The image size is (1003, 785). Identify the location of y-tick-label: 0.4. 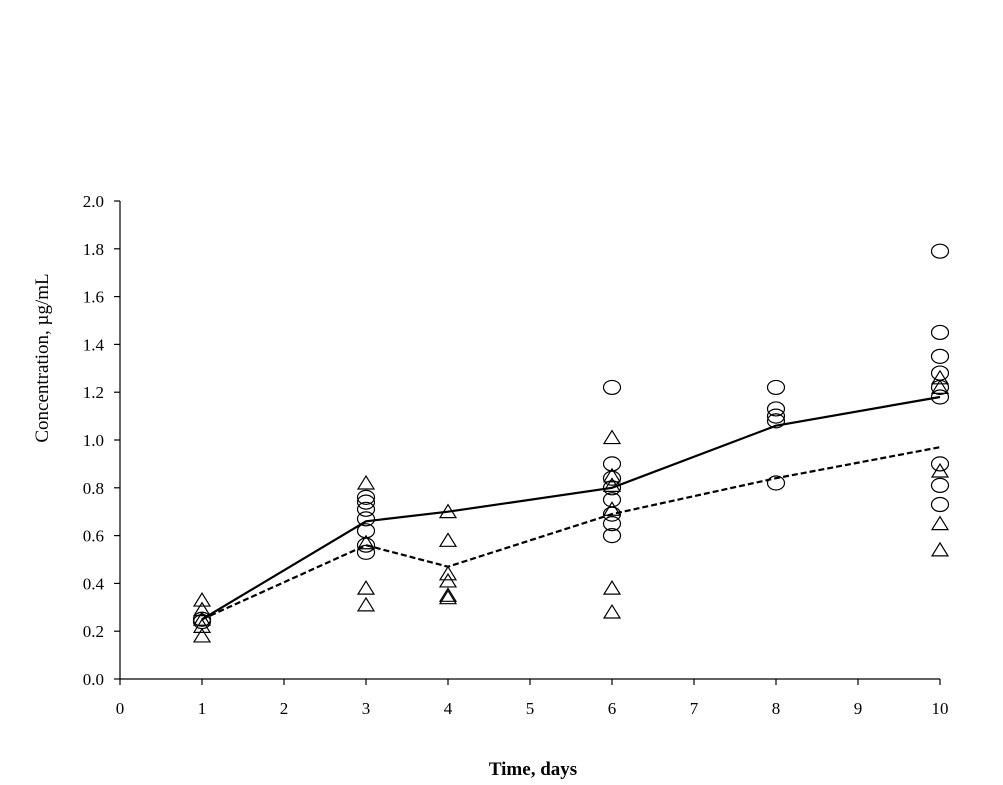
(94, 583).